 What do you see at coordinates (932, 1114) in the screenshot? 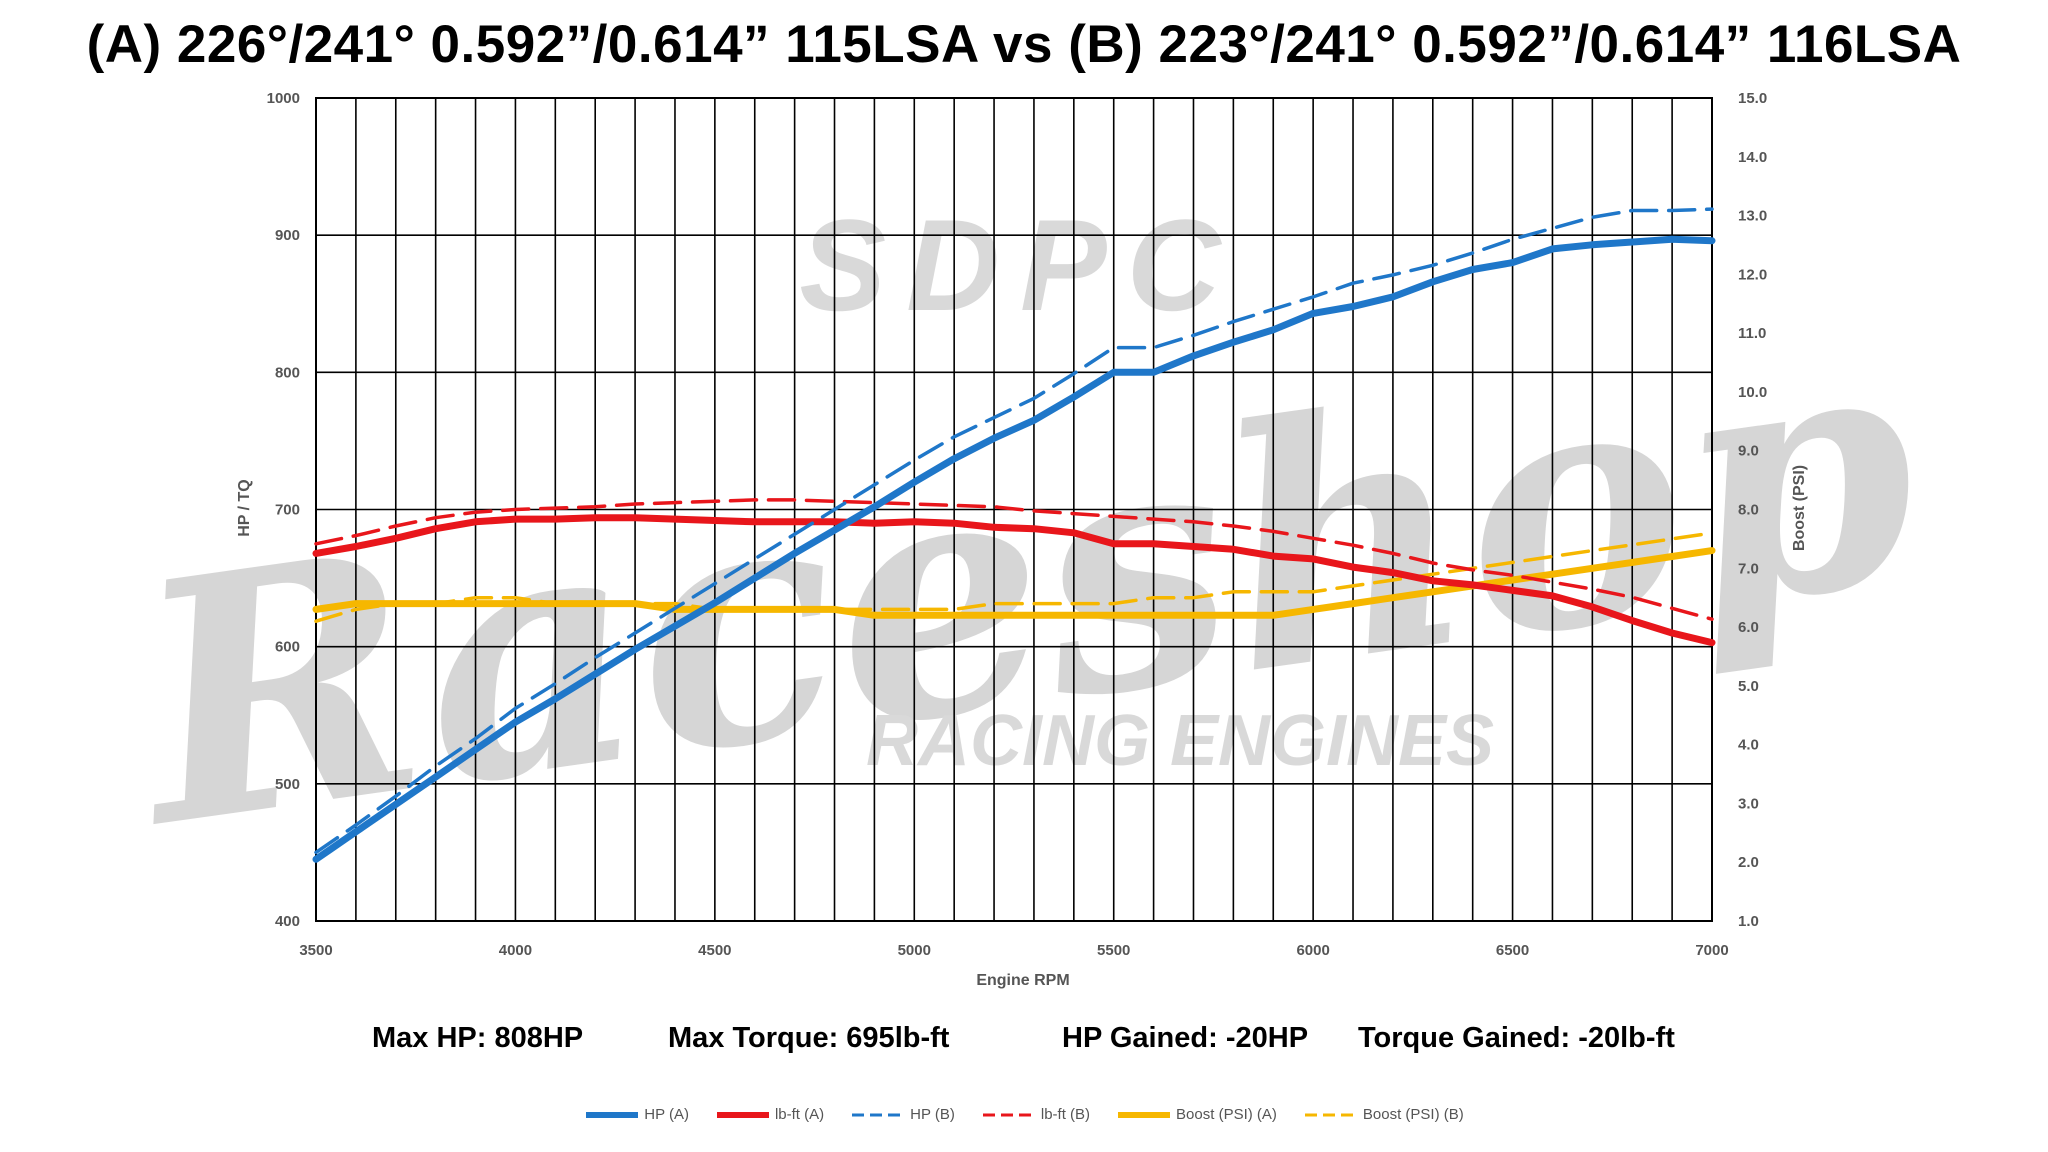
I see `legend-label: HP (B)` at bounding box center [932, 1114].